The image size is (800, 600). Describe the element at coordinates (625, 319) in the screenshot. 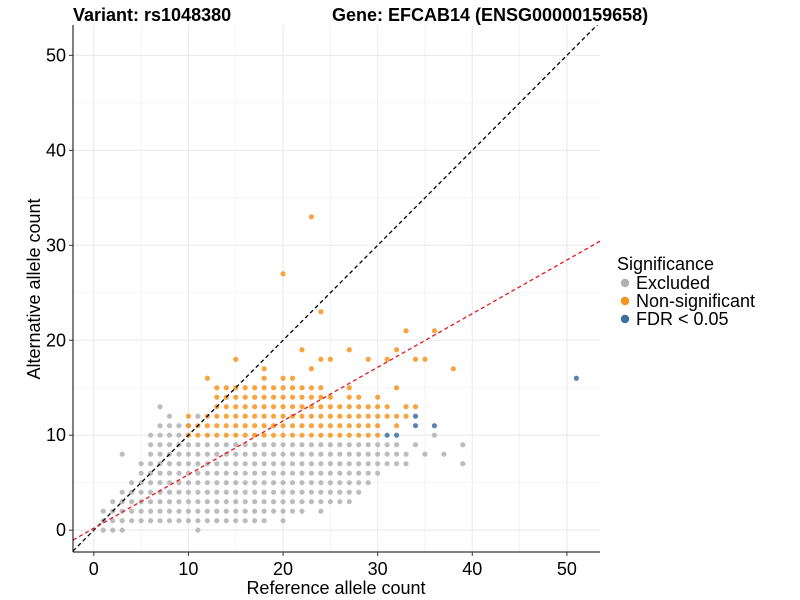

I see `legend-swatch-fdr` at that location.